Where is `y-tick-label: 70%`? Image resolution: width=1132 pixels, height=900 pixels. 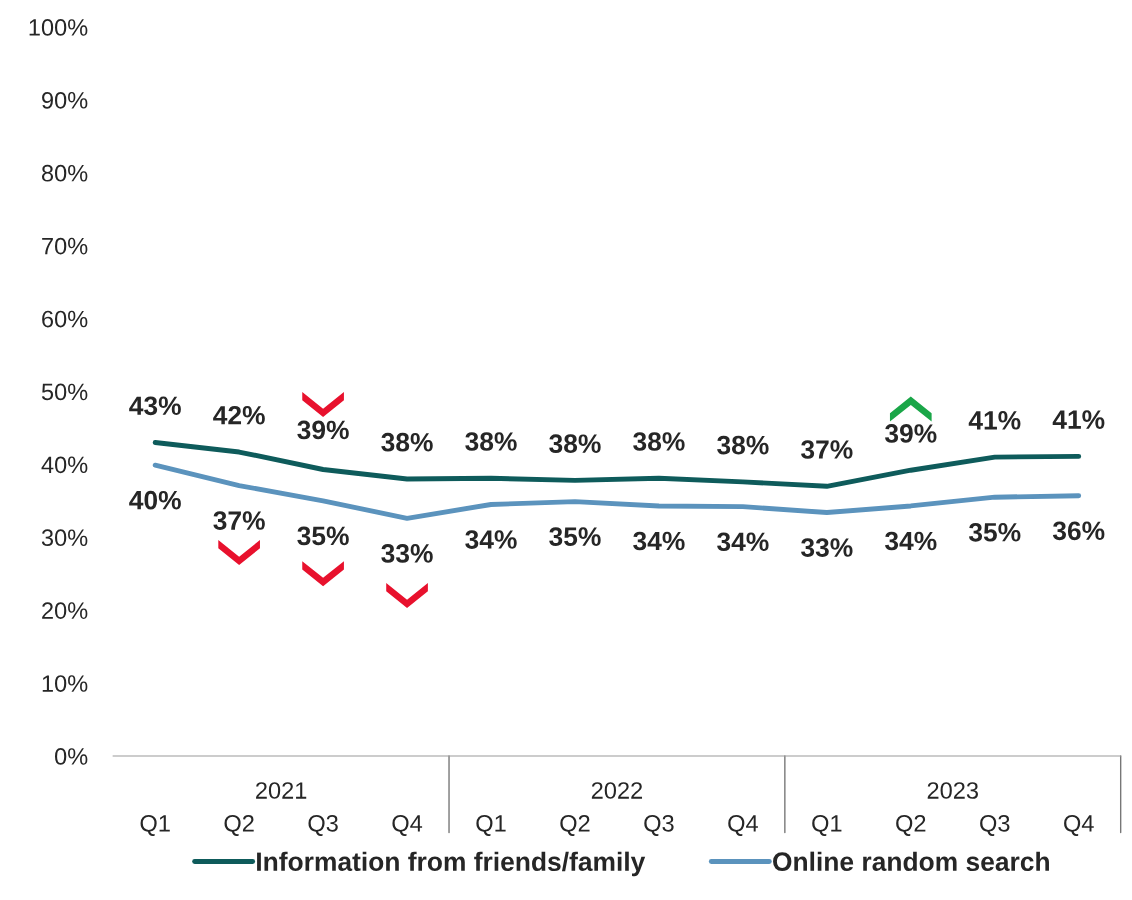
y-tick-label: 70% is located at coordinates (65, 246).